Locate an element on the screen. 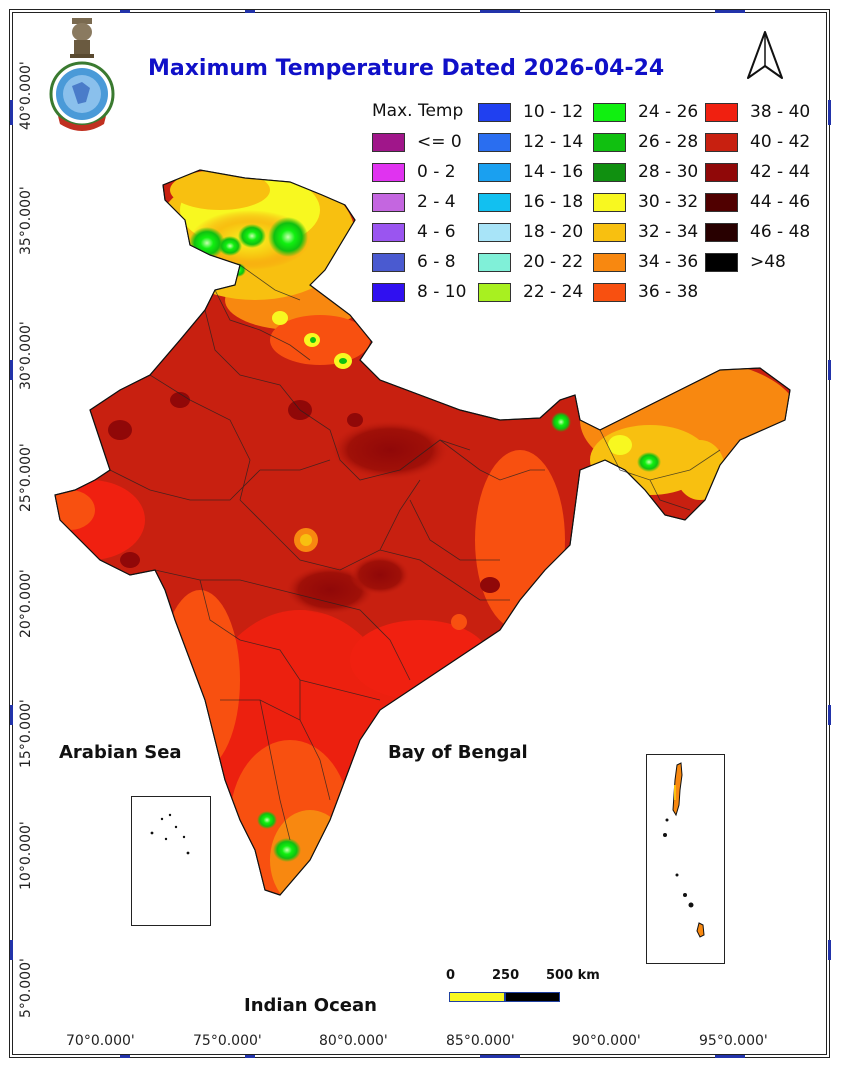 The image size is (841, 1068). legend-label: >48 is located at coordinates (768, 262).